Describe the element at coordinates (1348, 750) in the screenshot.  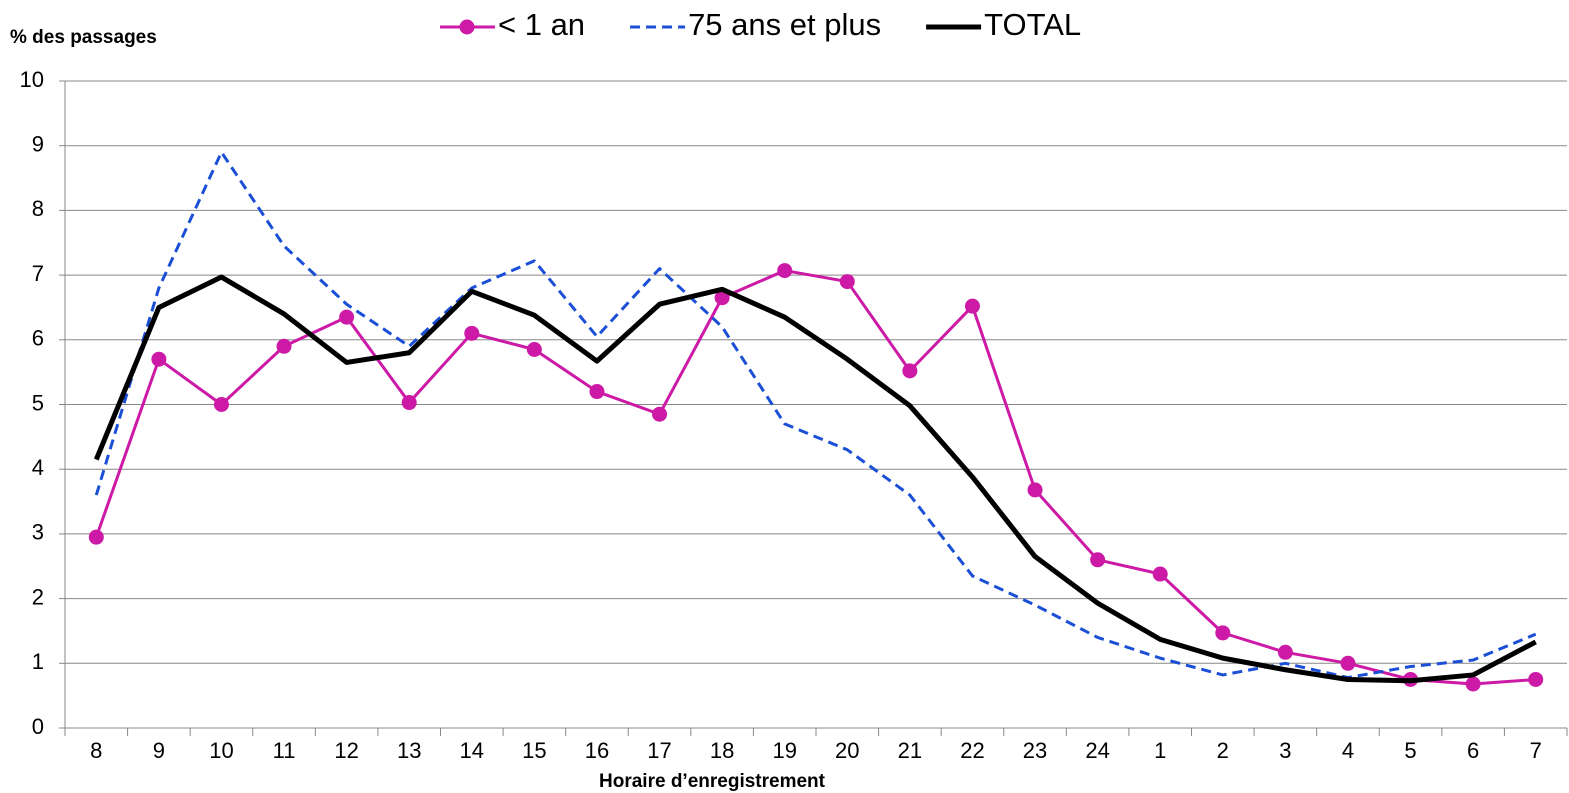
I see `x-tick-label: 4` at that location.